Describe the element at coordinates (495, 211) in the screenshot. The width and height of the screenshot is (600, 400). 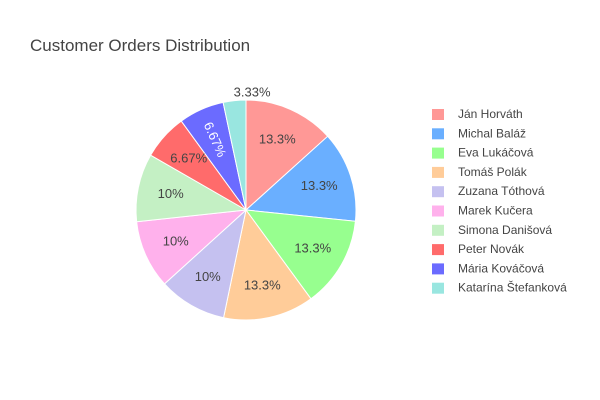
I see `legend-label: Marek Kučera` at that location.